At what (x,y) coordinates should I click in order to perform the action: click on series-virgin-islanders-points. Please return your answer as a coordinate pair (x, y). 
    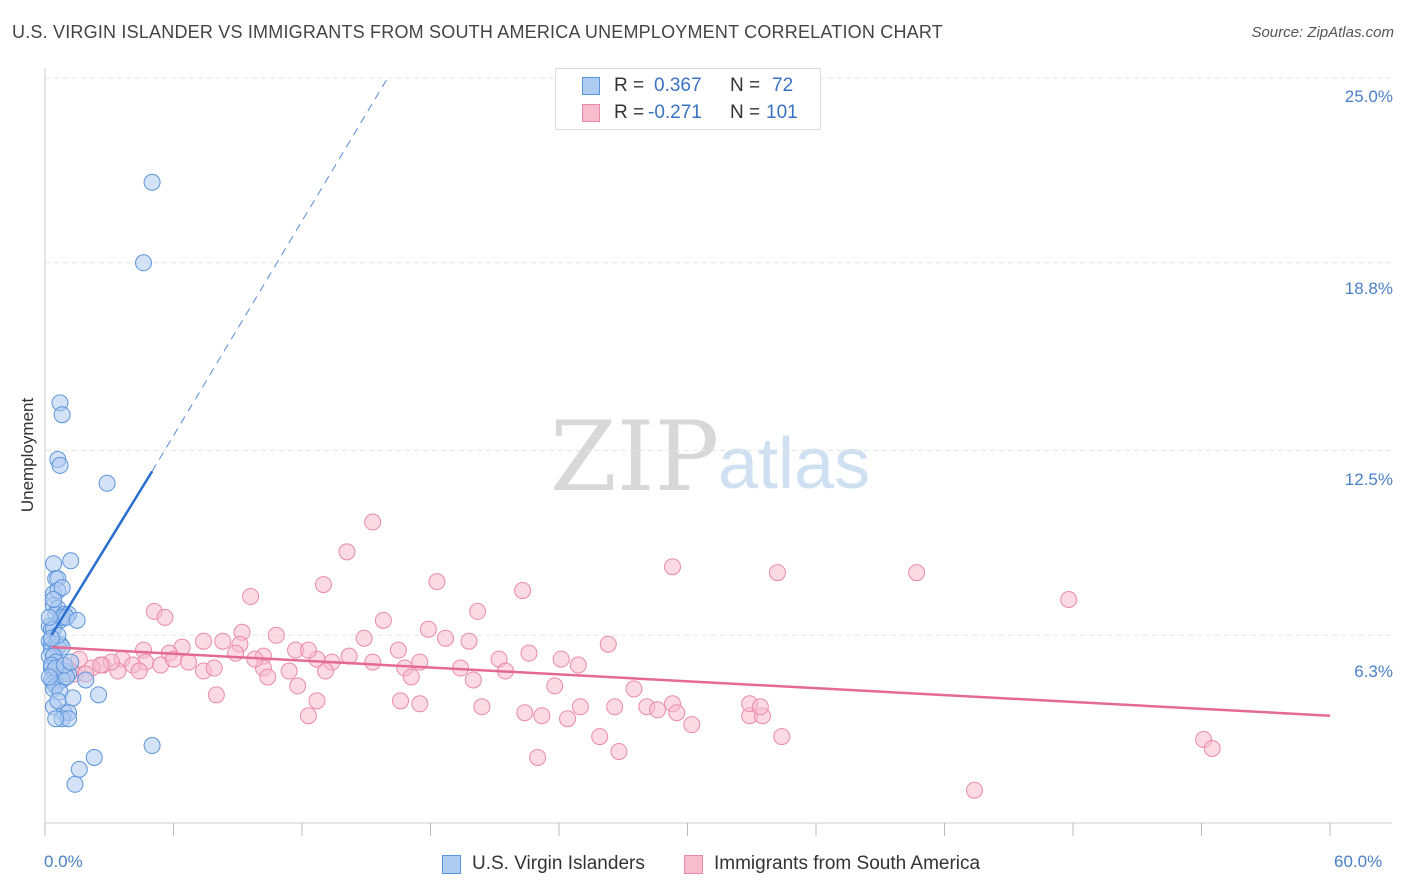
    Looking at the image, I should click on (100, 483).